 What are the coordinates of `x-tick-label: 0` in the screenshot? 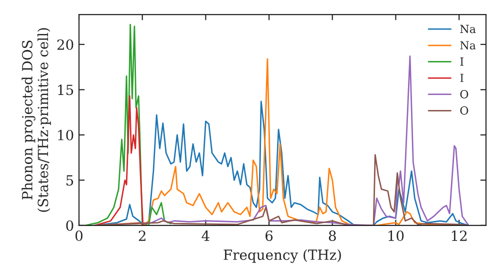 It's located at (78, 236).